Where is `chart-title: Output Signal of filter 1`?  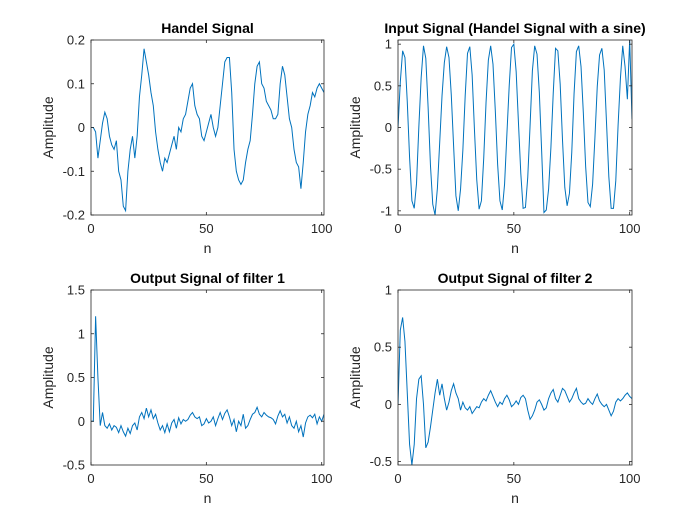
chart-title: Output Signal of filter 1 is located at coordinates (207, 278).